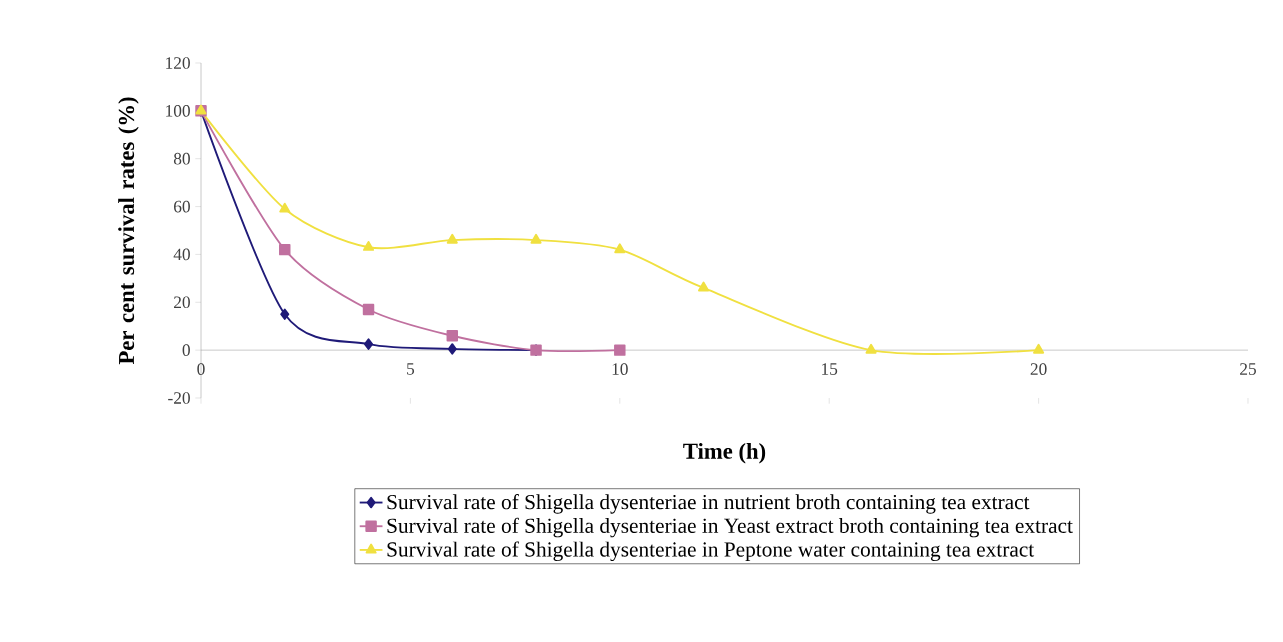 This screenshot has height=642, width=1283. I want to click on y-axis-title: Per cent survival rates (%), so click(128, 231).